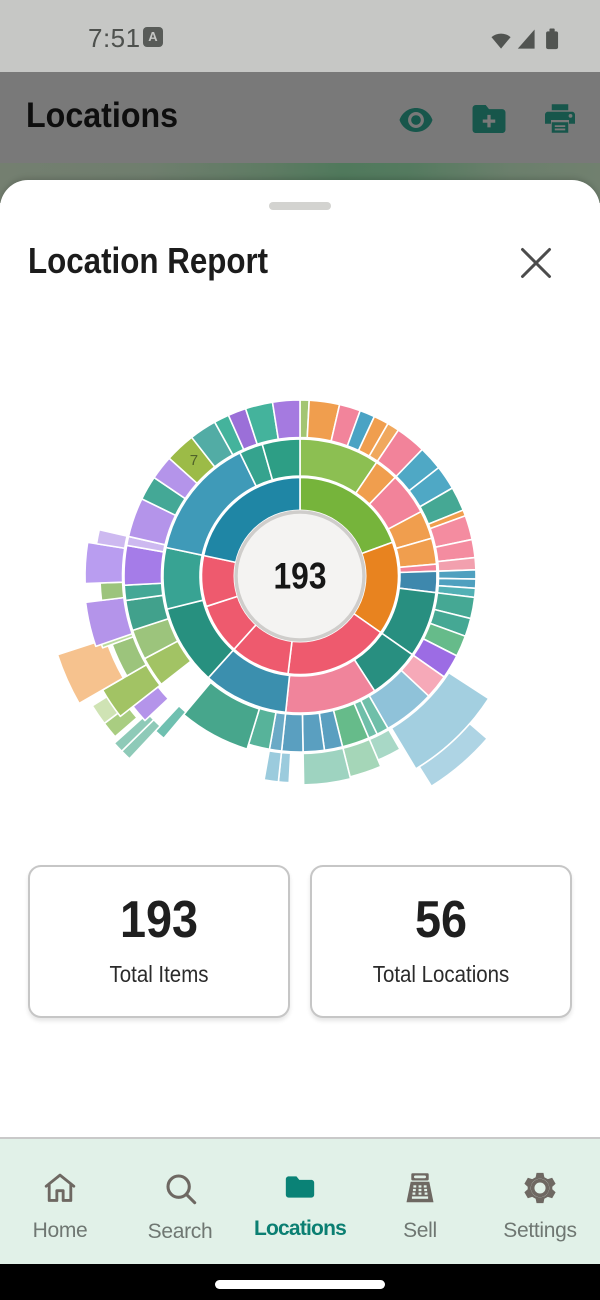 This screenshot has height=1300, width=600. I want to click on svg-text: 193, so click(300, 576).